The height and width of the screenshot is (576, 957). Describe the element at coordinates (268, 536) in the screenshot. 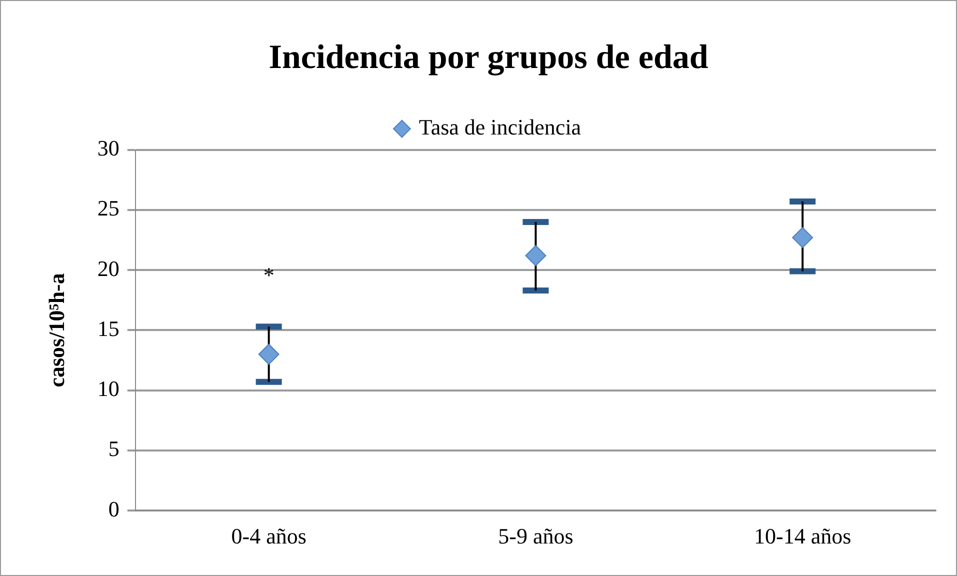

I see `x-tick-label: 0-4 años` at that location.